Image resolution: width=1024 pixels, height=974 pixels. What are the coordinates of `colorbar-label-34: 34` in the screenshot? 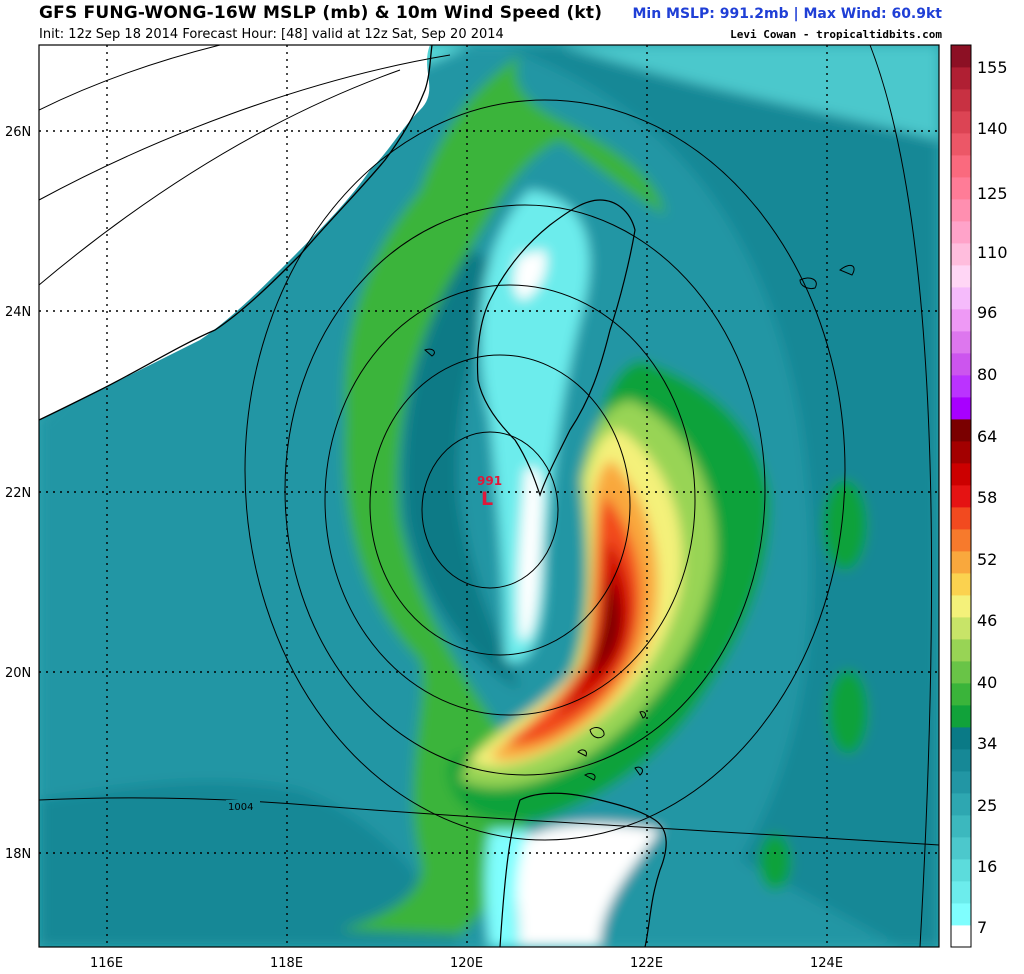 It's located at (987, 743).